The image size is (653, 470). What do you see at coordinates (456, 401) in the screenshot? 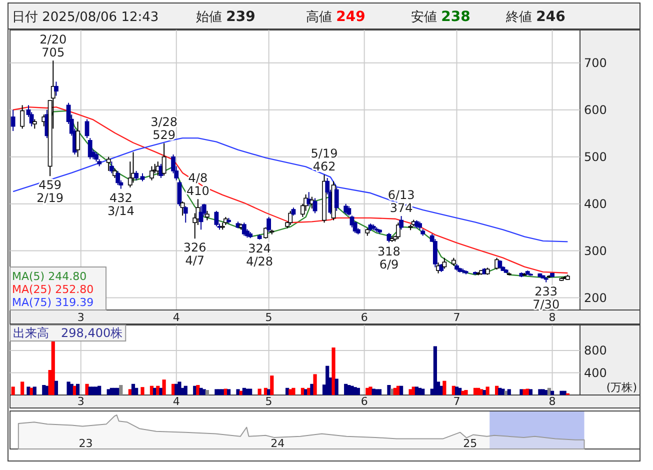
I see `x-tick-label: 7` at bounding box center [456, 401].